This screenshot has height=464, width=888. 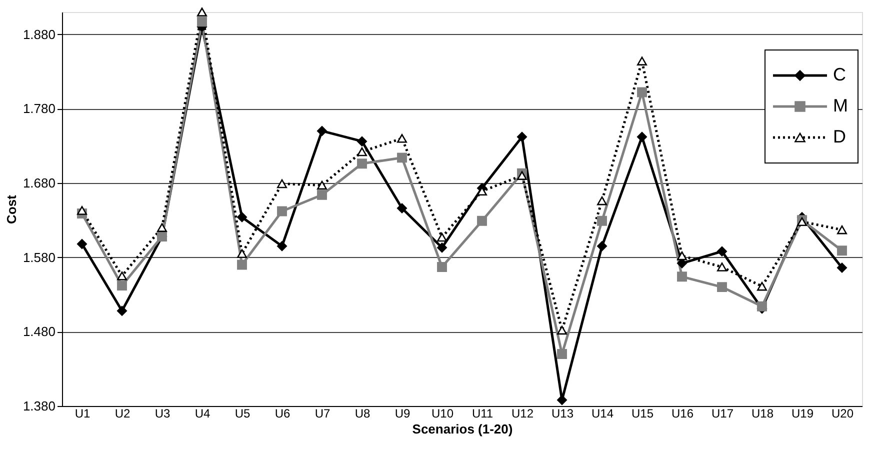 I want to click on x-tick-label: U3, so click(x=162, y=413).